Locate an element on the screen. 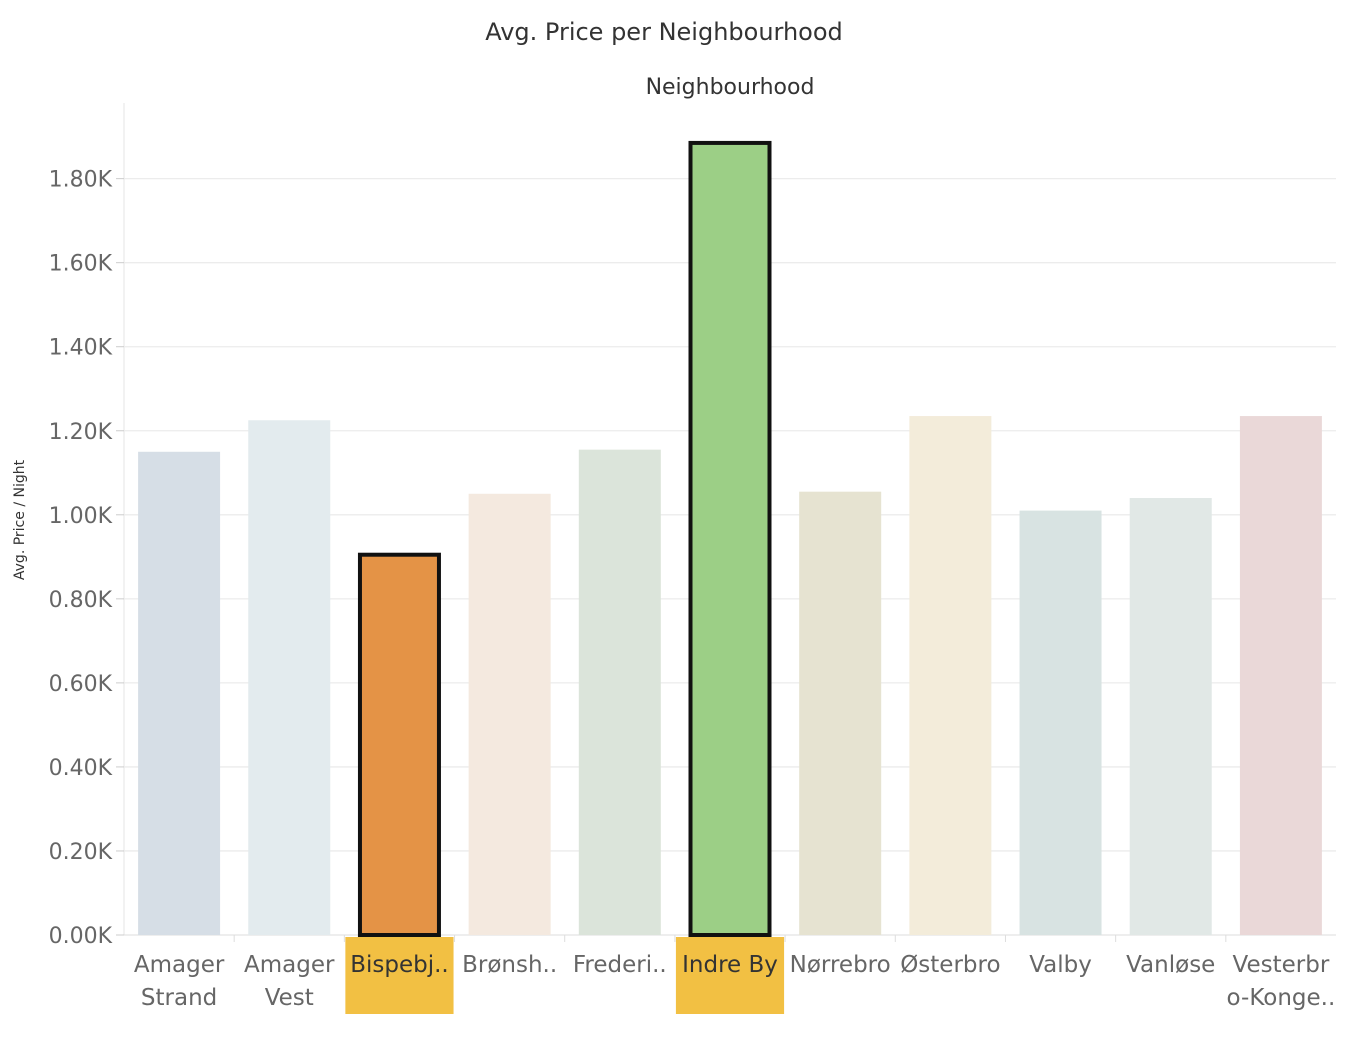  category-label: Vanløse is located at coordinates (1170, 965).